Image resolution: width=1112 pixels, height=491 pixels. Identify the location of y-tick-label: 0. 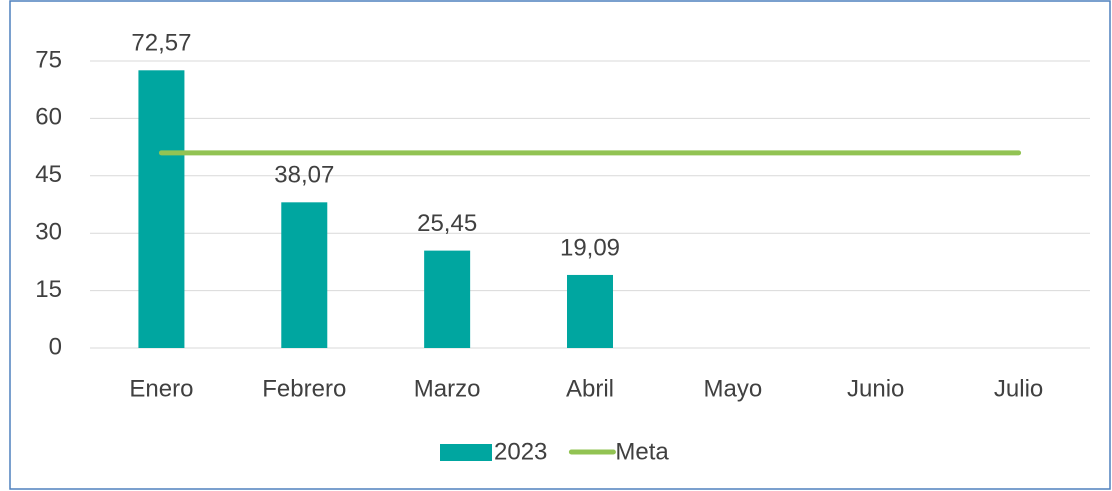
(55, 346).